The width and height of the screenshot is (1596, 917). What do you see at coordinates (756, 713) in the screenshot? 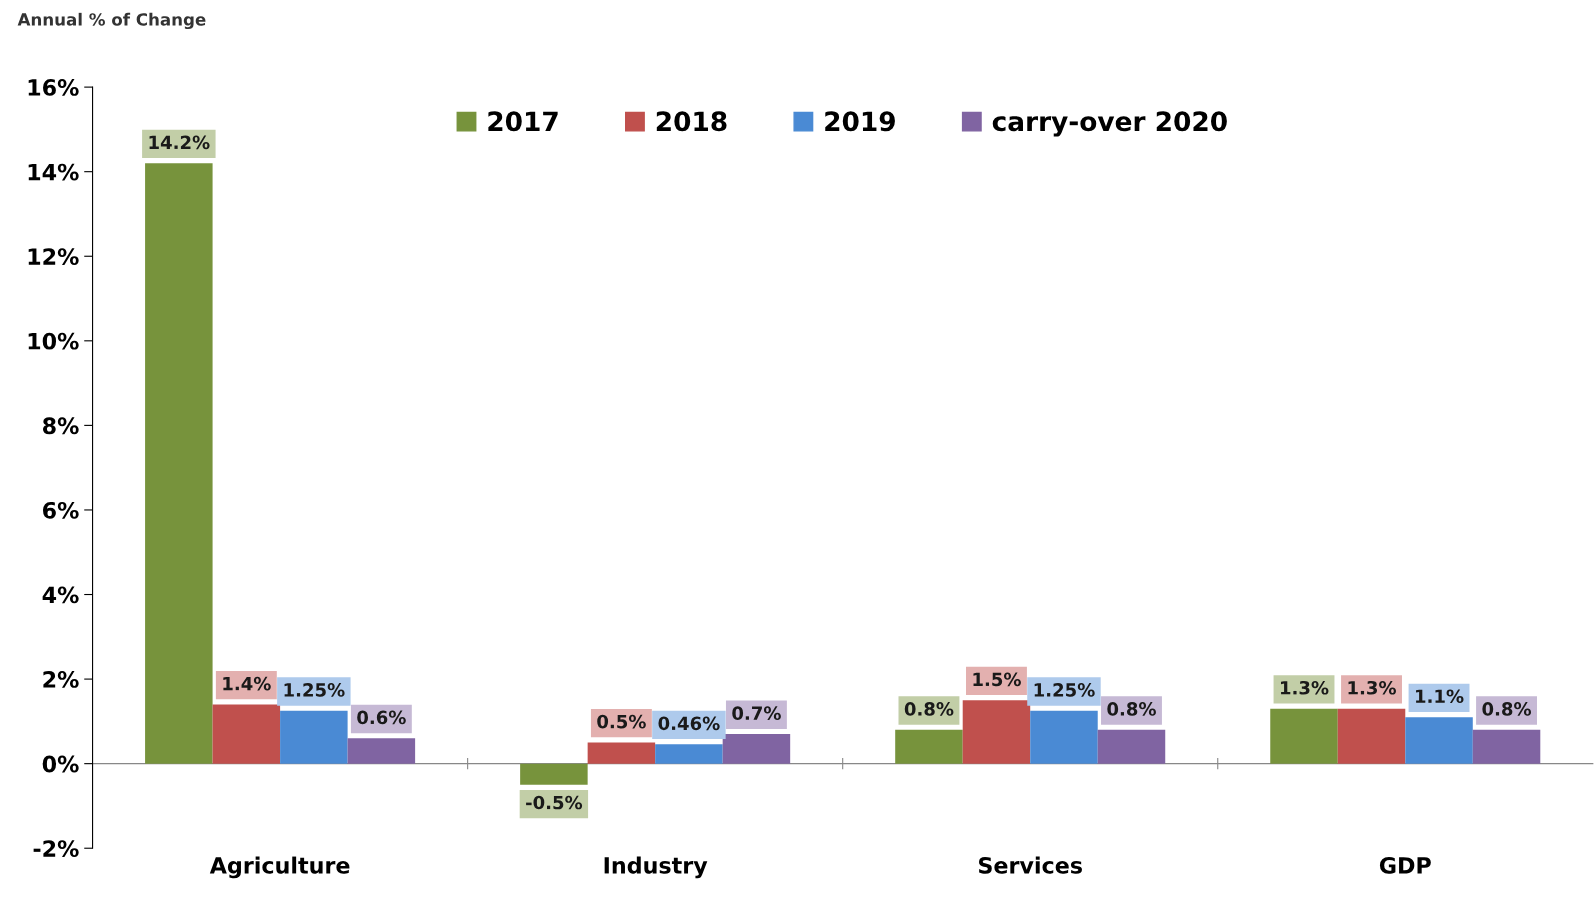
I see `data-label: 0.7%` at bounding box center [756, 713].